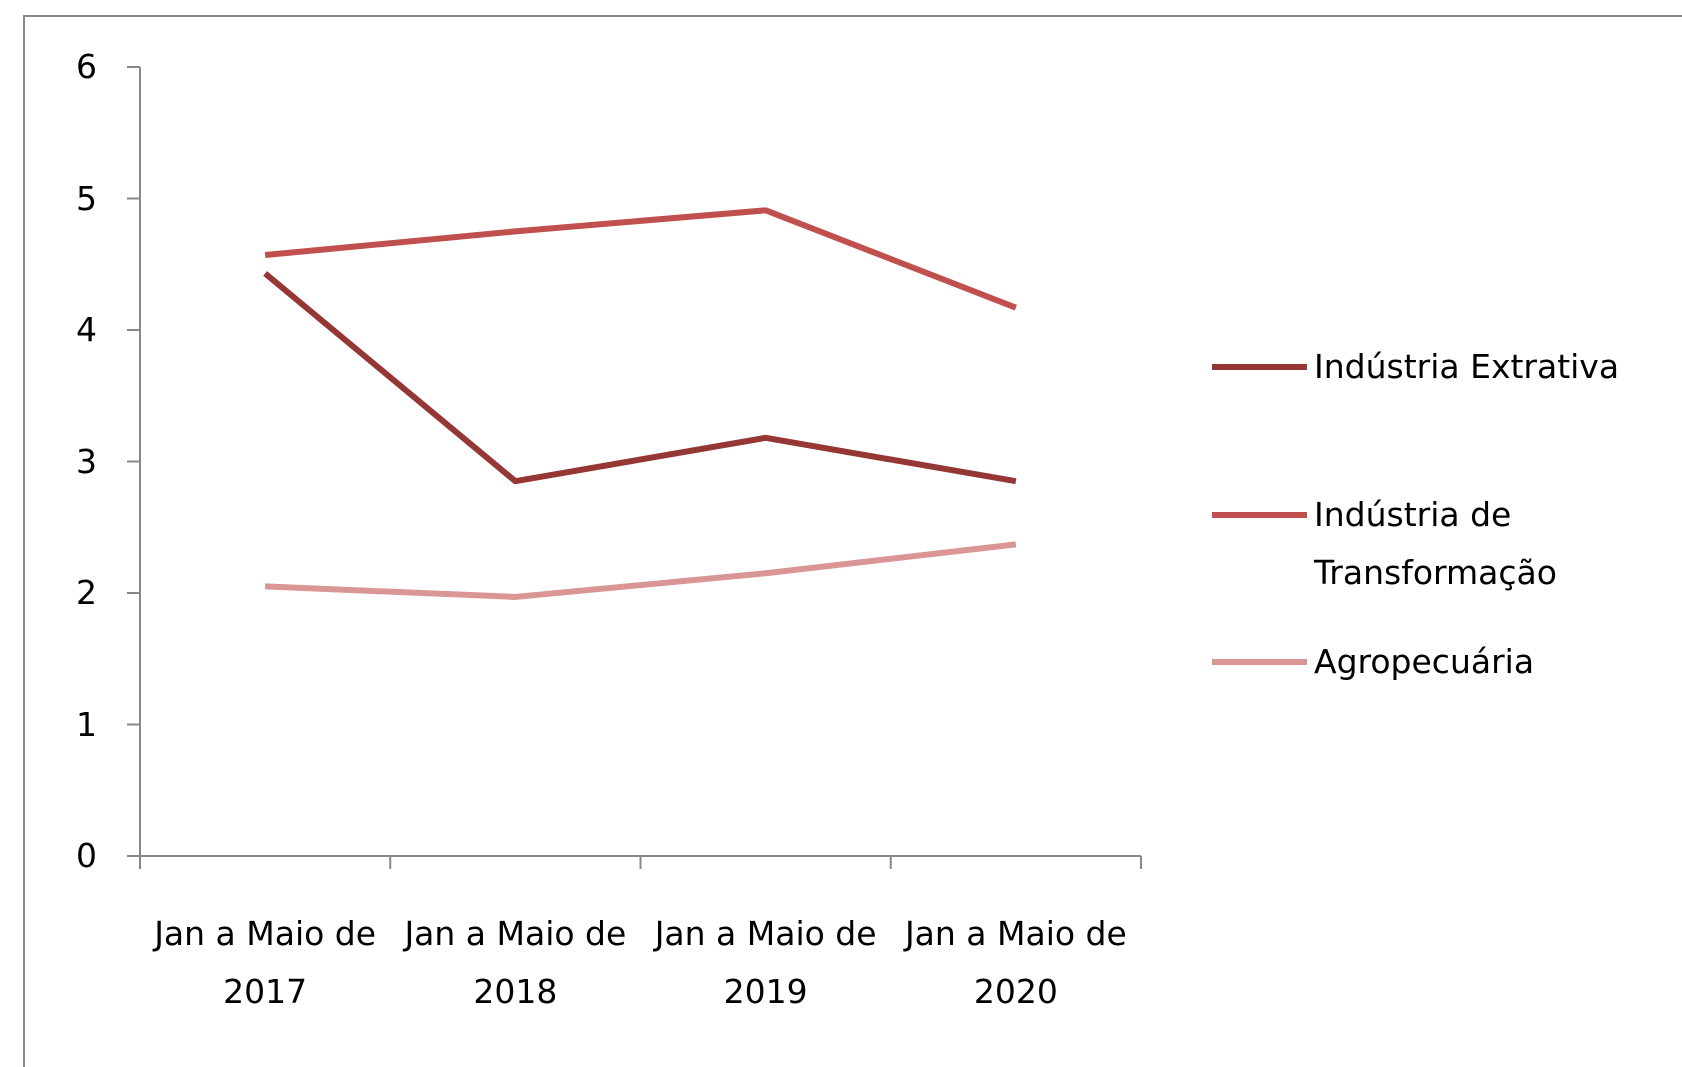 The height and width of the screenshot is (1067, 1682). I want to click on x-tick-label: Jan a Maio de 2017, so click(265, 962).